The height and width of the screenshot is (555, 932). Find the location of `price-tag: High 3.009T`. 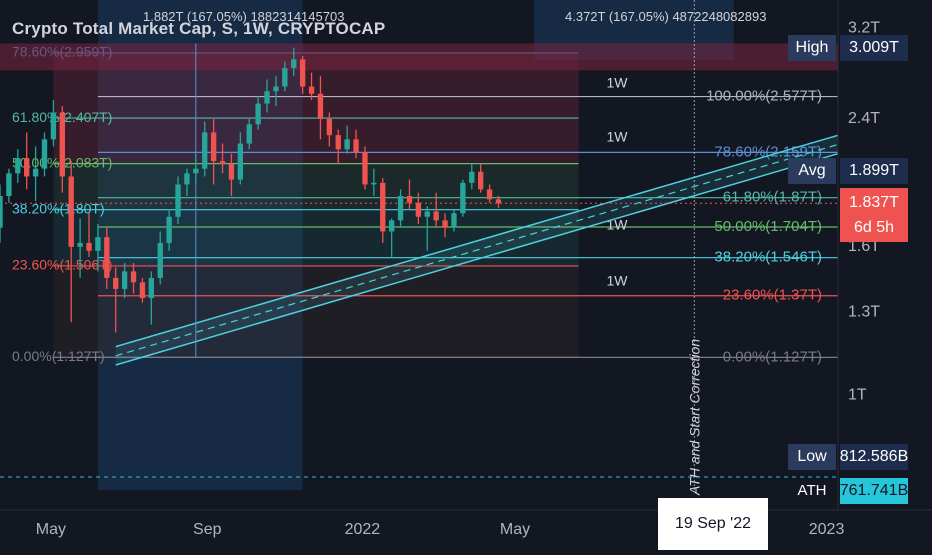

price-tag: High 3.009T is located at coordinates (848, 48).